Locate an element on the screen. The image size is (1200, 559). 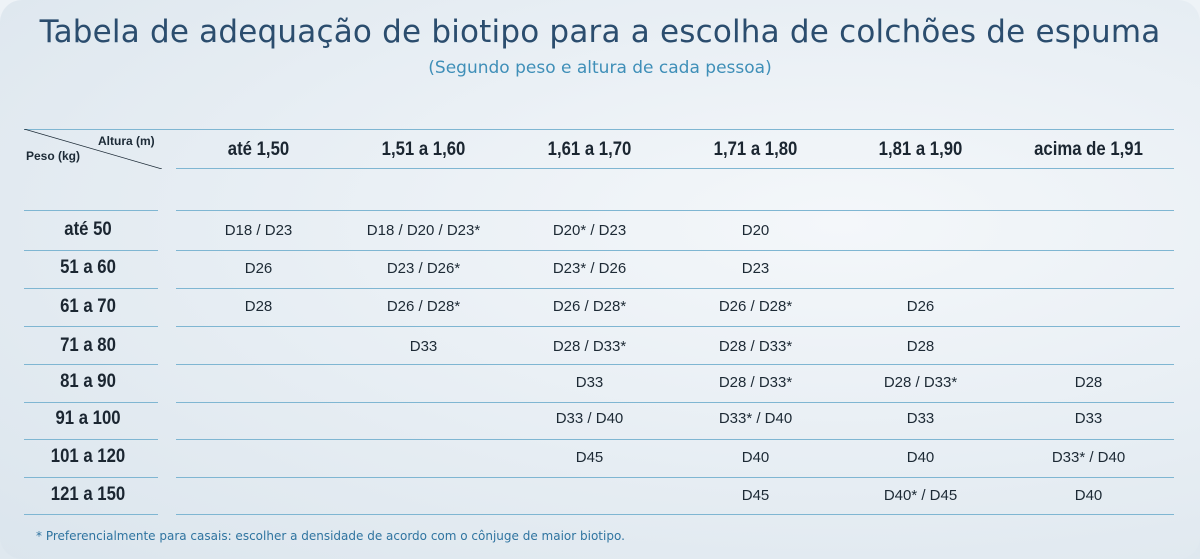
row-header: 121 a 150 is located at coordinates (88, 494).